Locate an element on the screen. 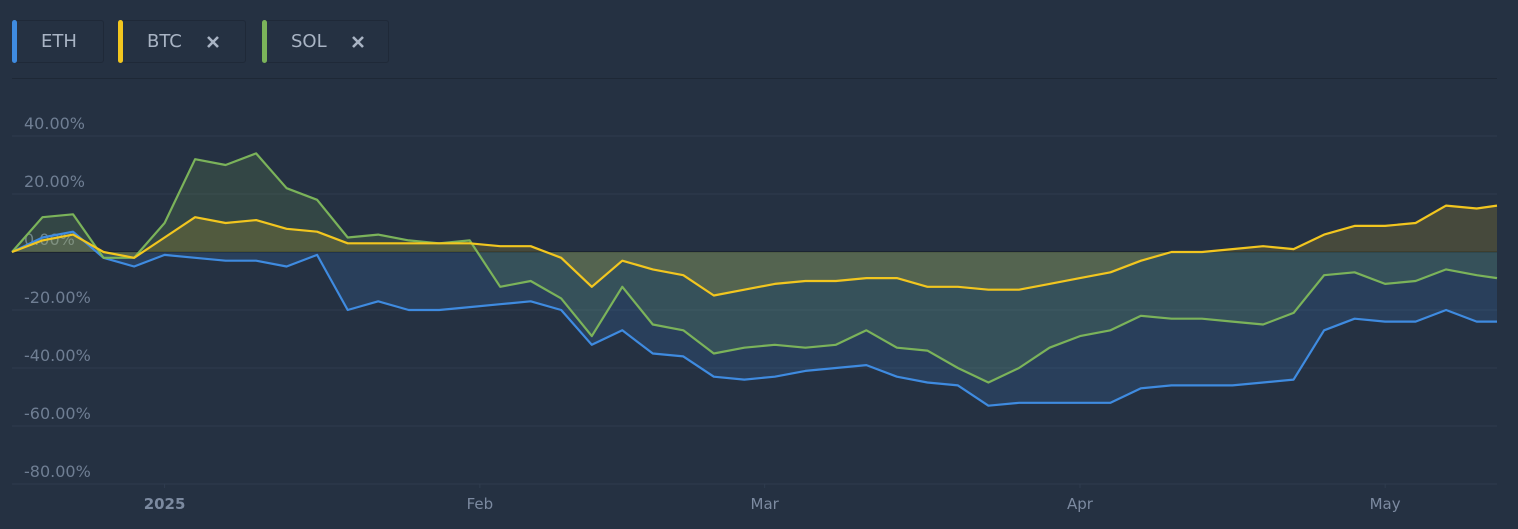 The height and width of the screenshot is (529, 1518). legend-label: SOL is located at coordinates (309, 41).